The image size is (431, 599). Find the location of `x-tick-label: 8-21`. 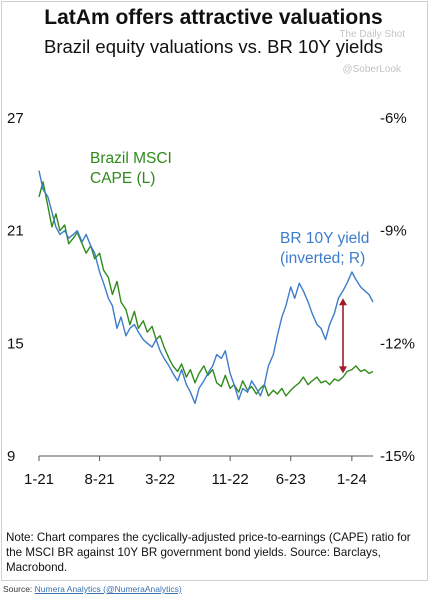

x-tick-label: 8-21 is located at coordinates (100, 479).